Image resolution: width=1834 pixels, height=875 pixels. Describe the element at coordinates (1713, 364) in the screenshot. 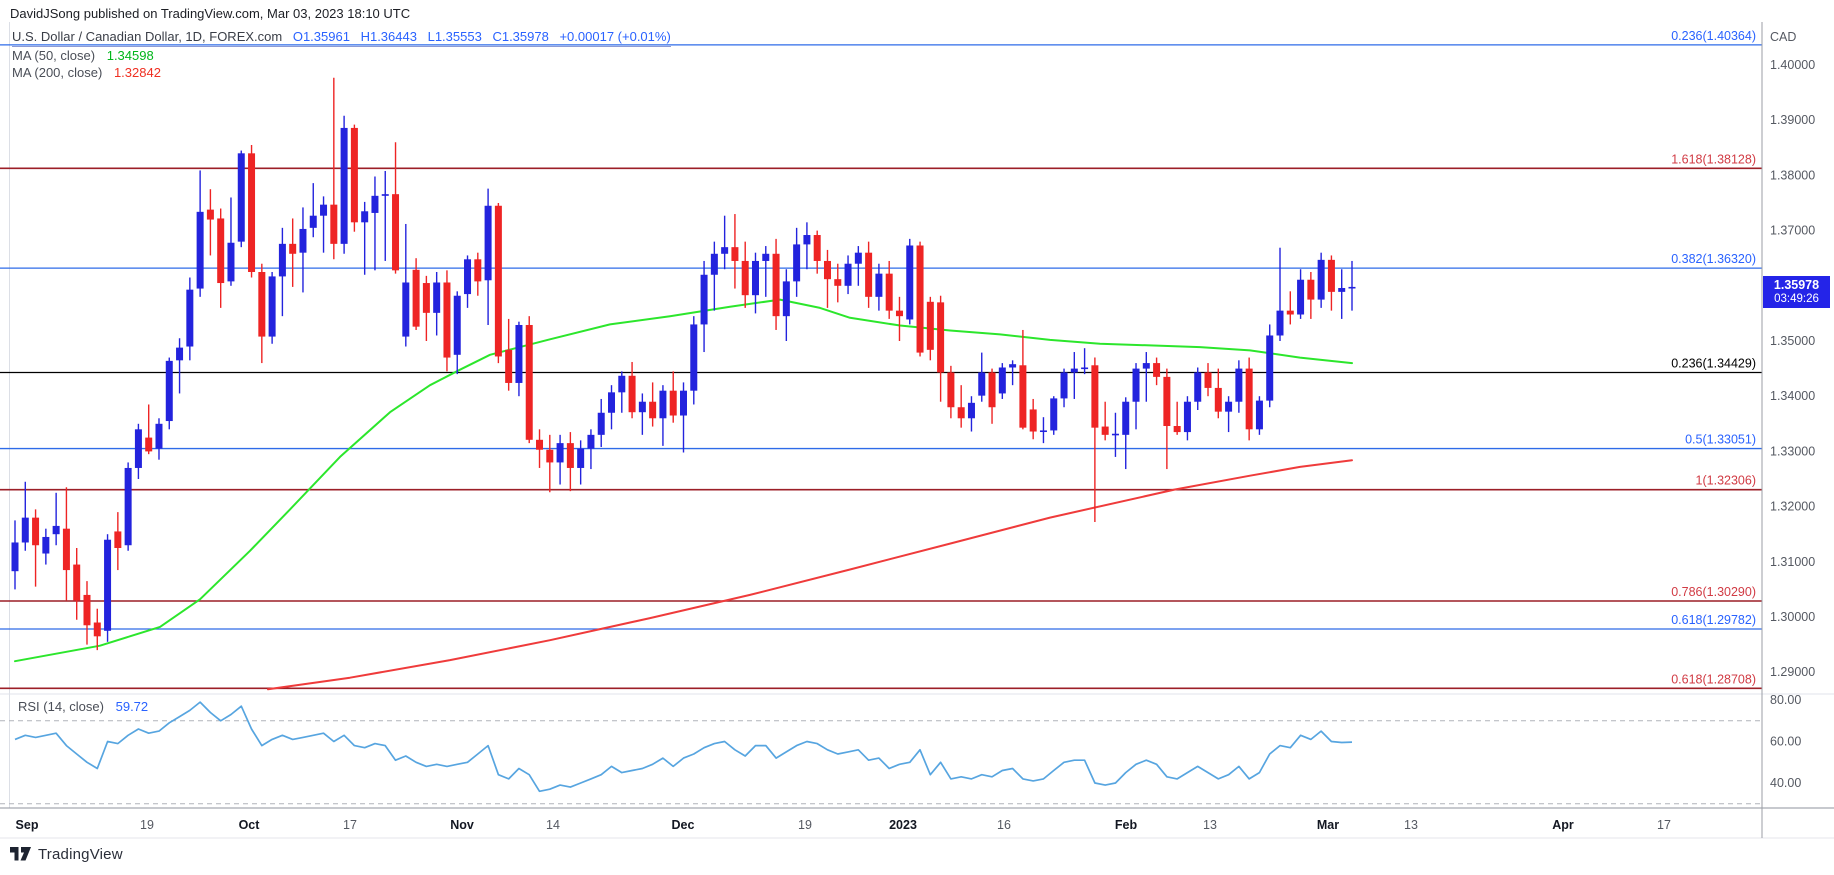

I see `fib-label-0.236(1.34429): 0.236(1.34429)` at that location.